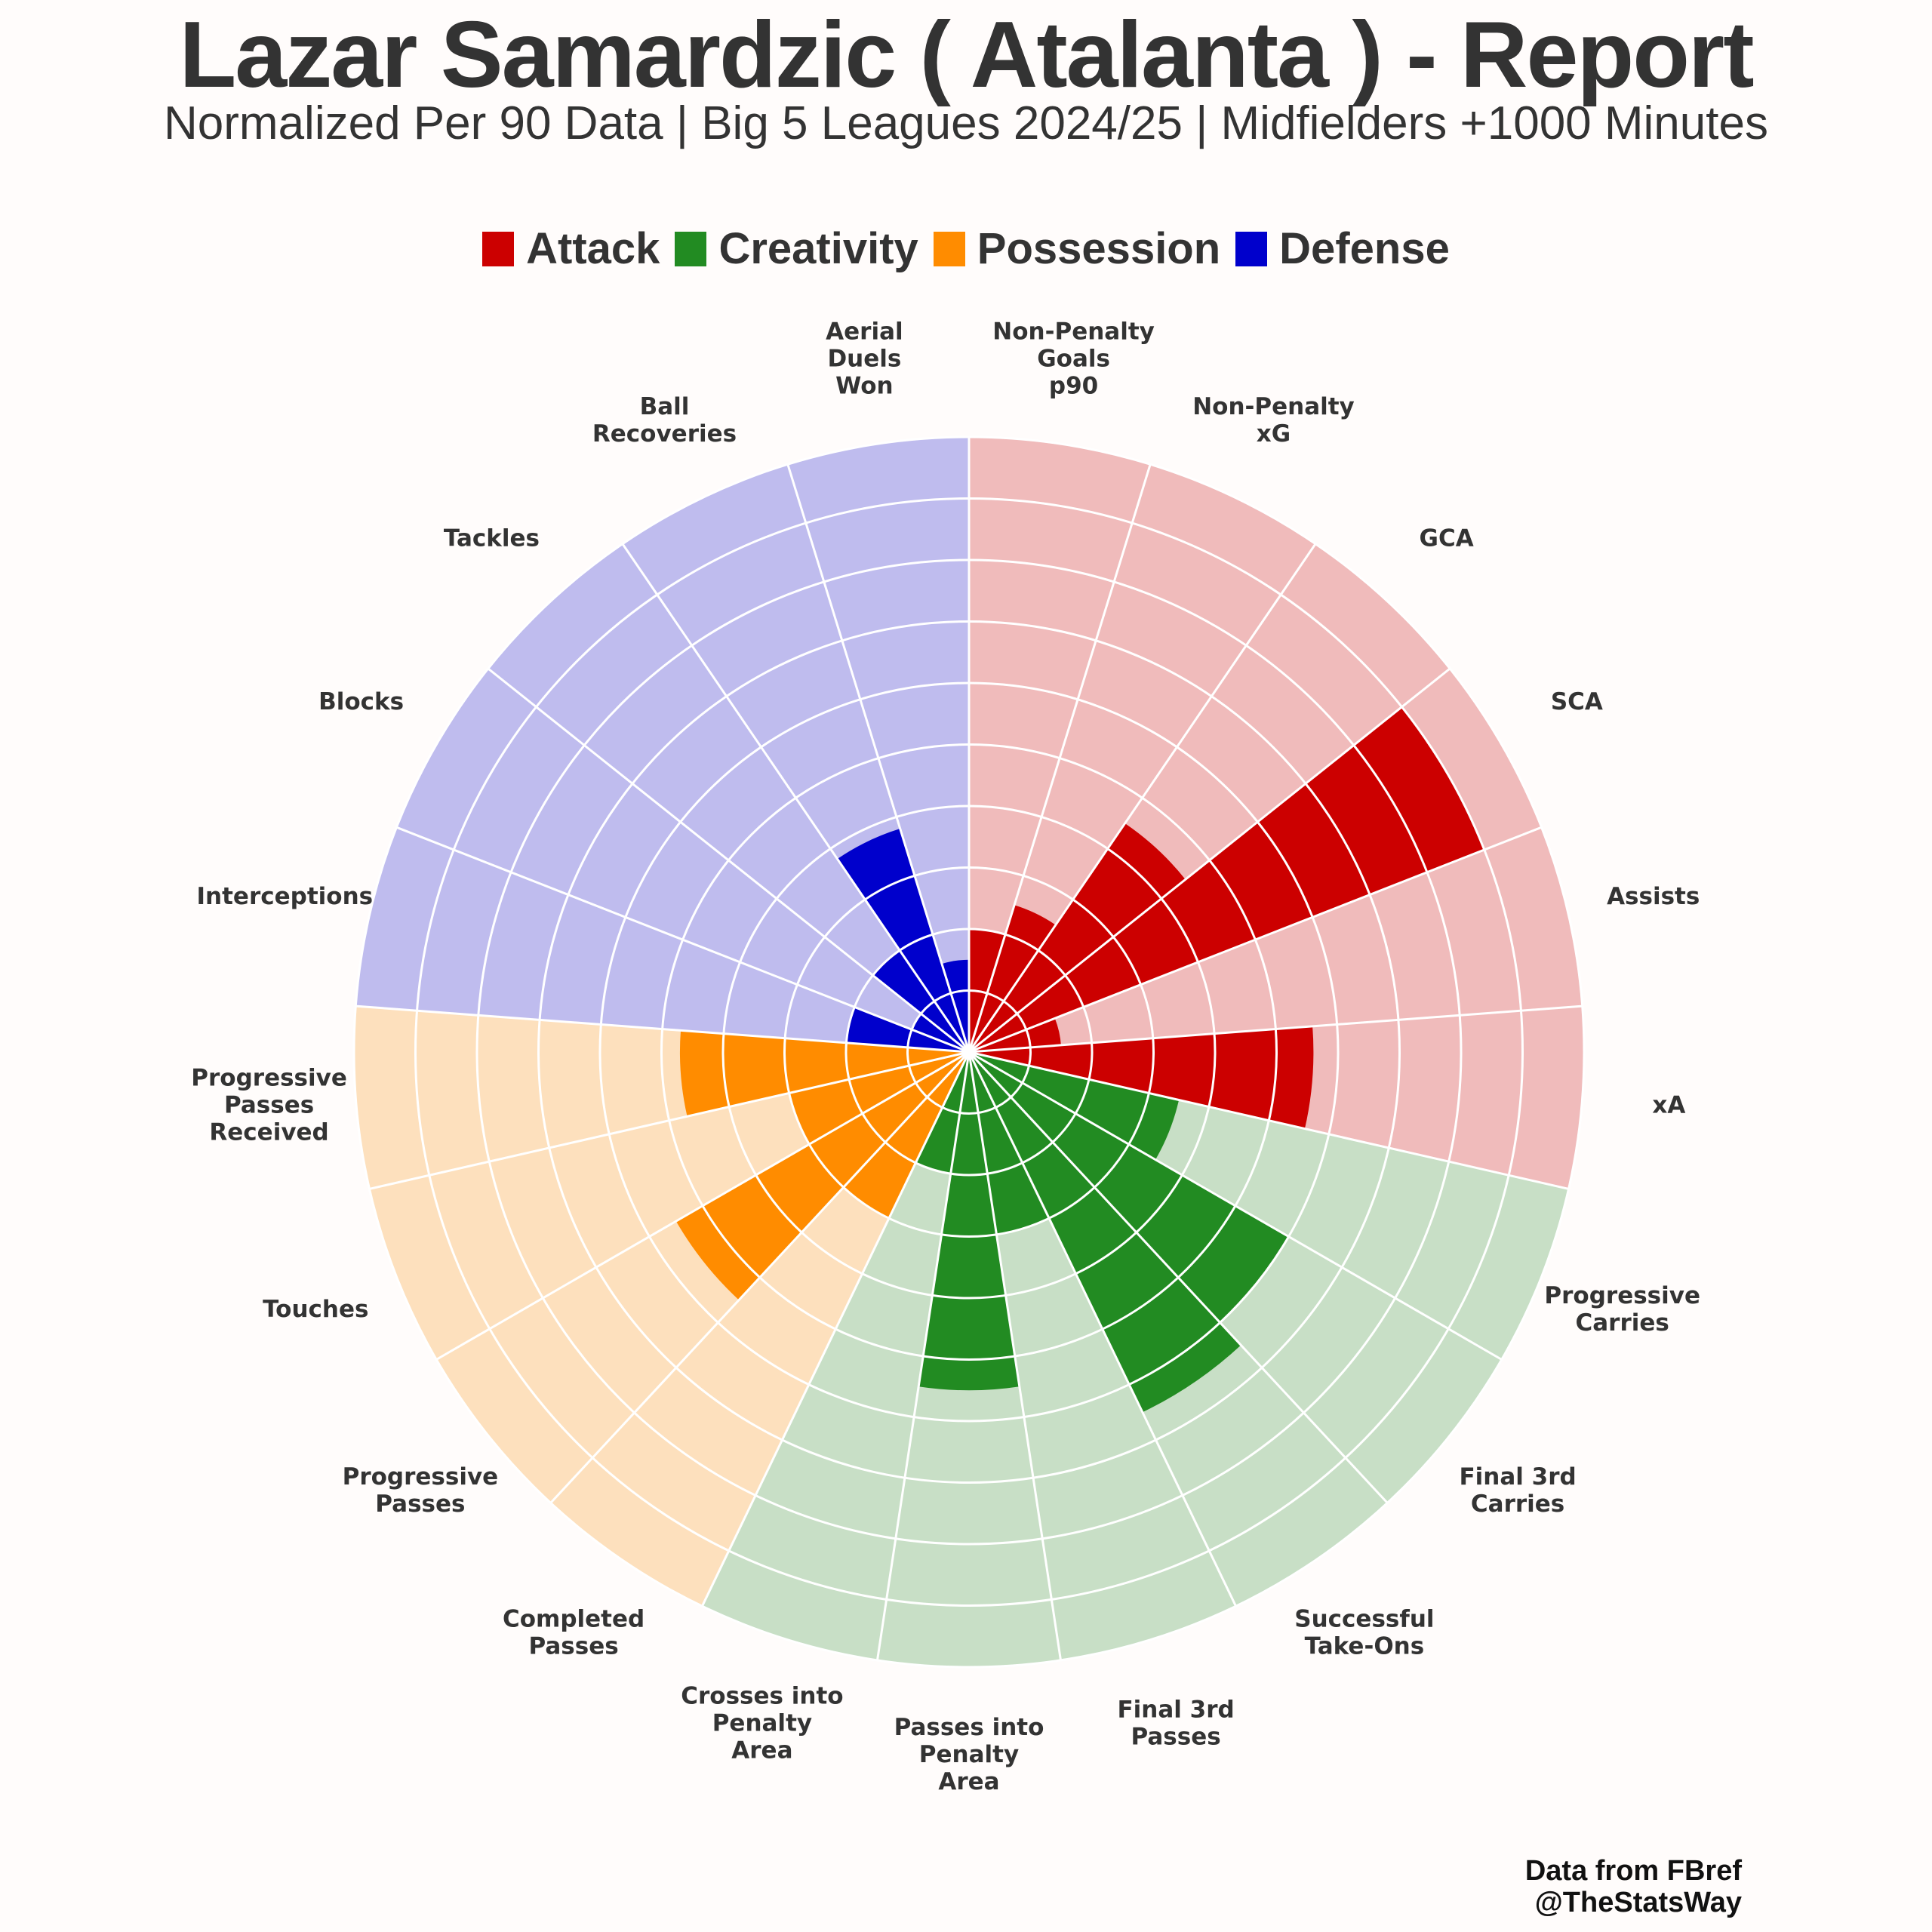 Image resolution: width=1932 pixels, height=1932 pixels. I want to click on background-wedge-assists, so click(1276, 939).